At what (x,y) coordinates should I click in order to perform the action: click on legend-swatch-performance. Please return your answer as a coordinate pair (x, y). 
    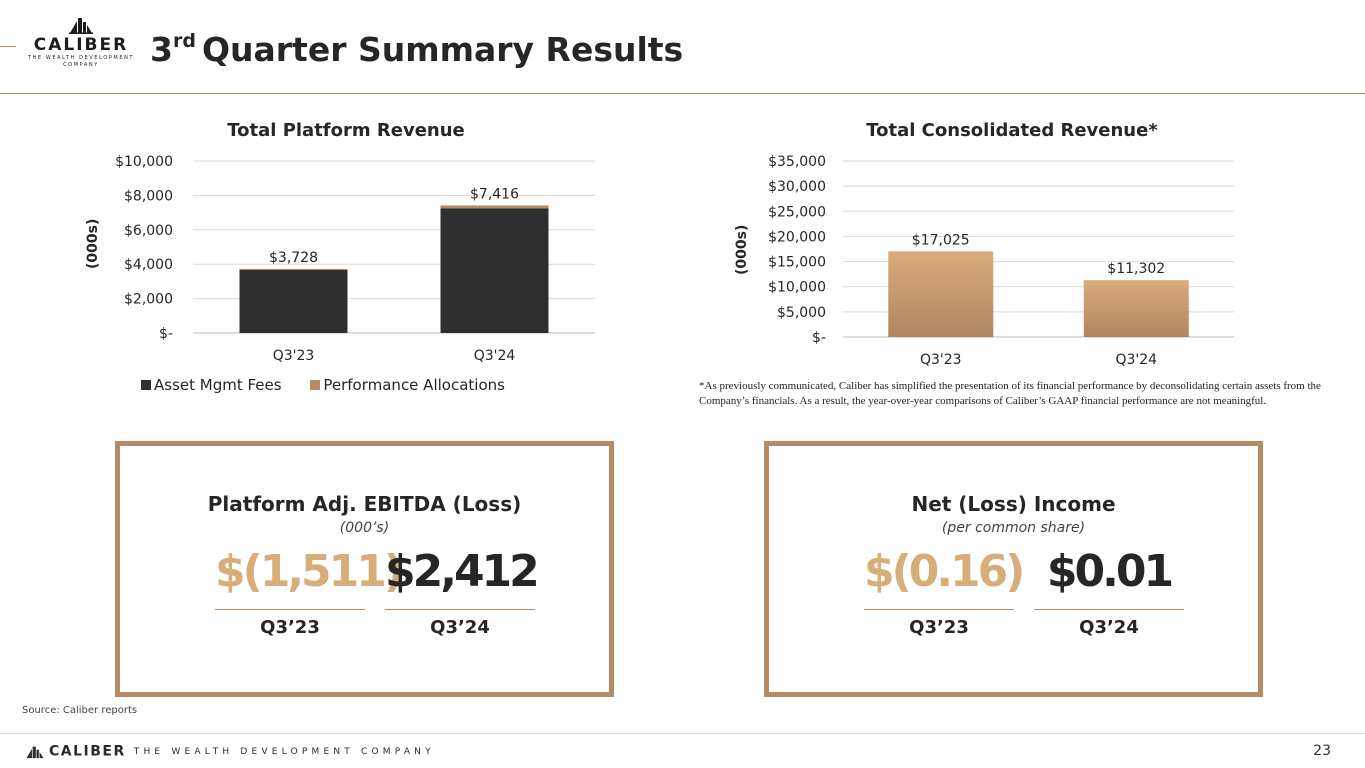
    Looking at the image, I should click on (315, 385).